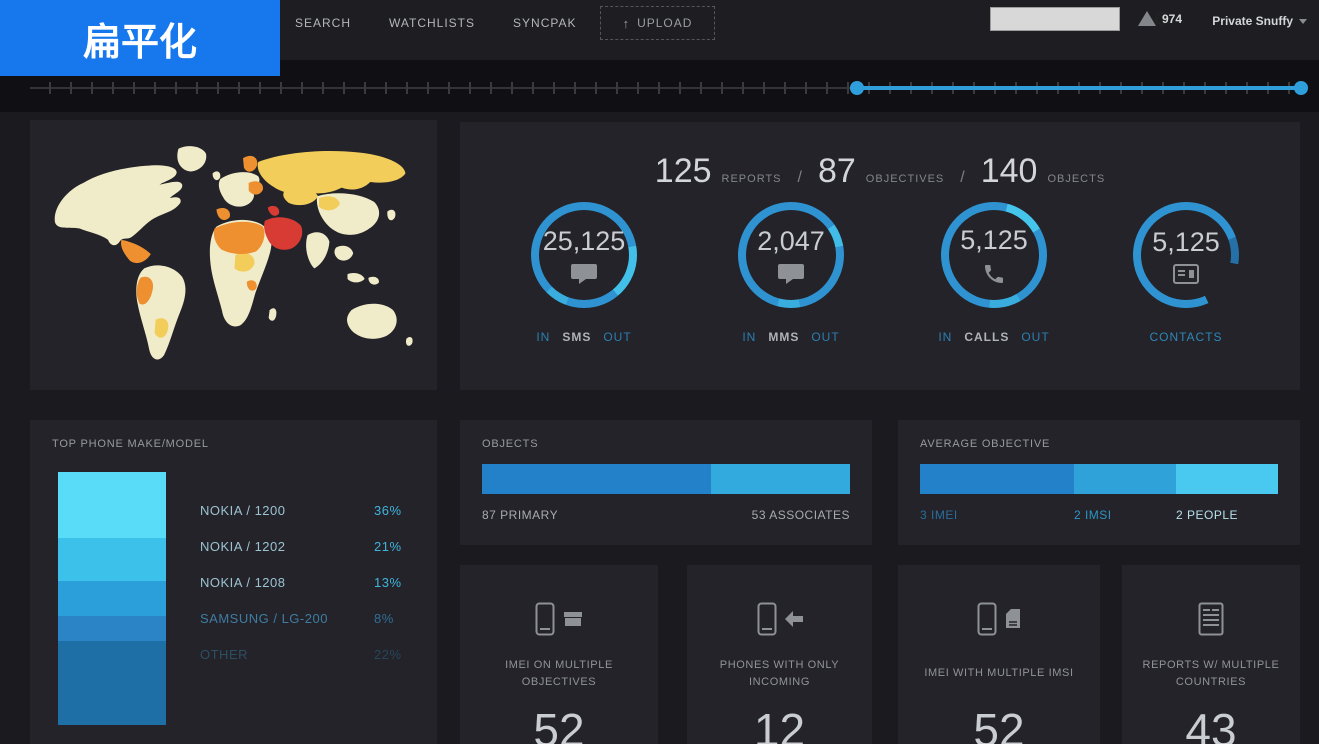 This screenshot has width=1319, height=744. What do you see at coordinates (1076, 179) in the screenshot?
I see `objects-label: OBJECTS` at bounding box center [1076, 179].